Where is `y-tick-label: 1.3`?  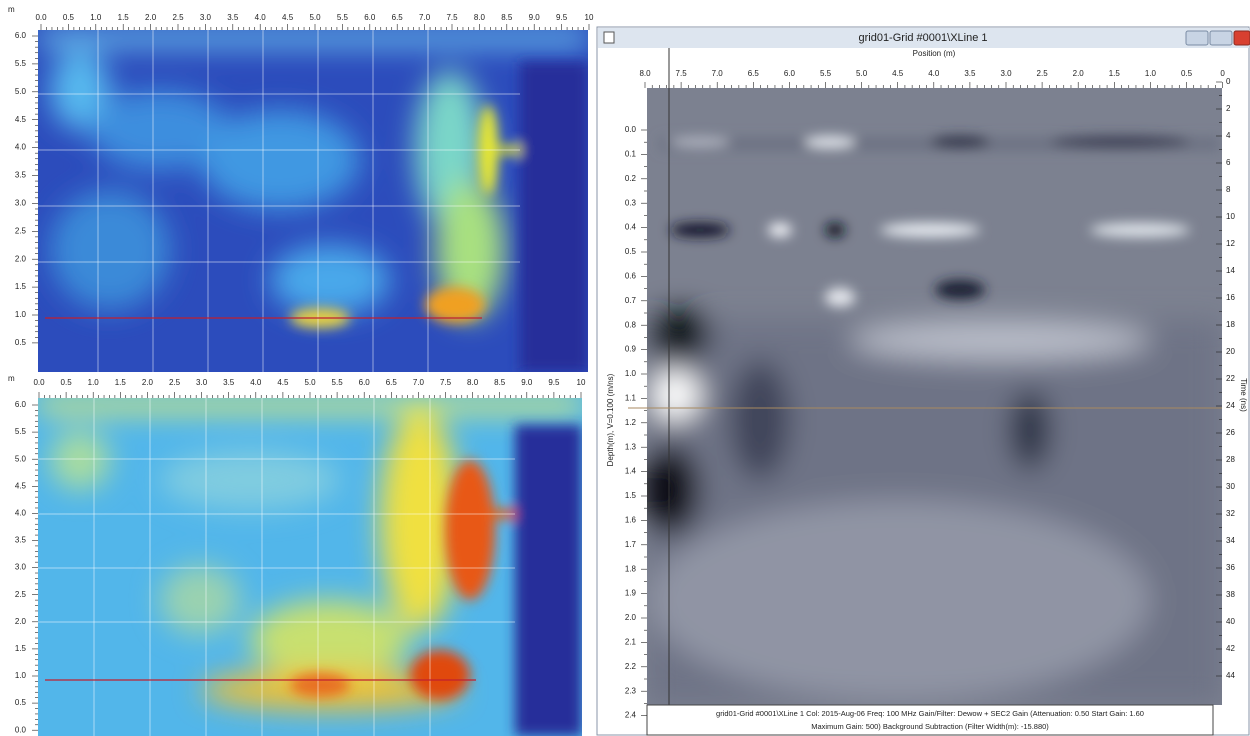 y-tick-label: 1.3 is located at coordinates (631, 446).